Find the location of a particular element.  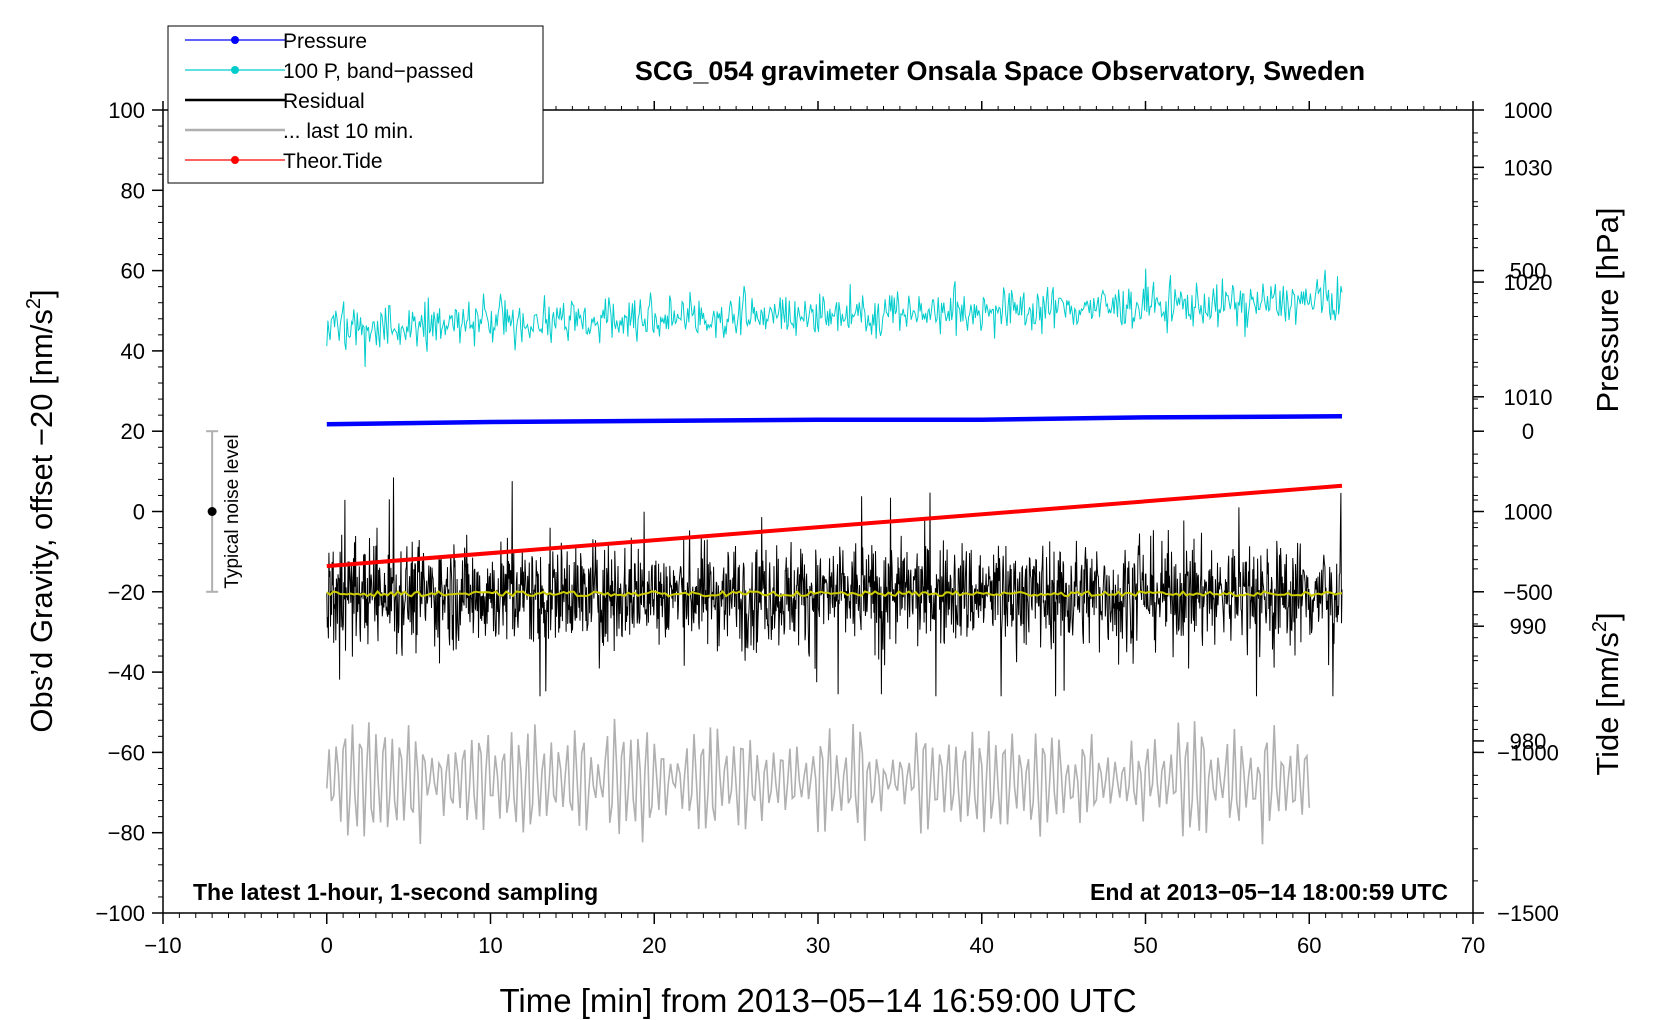

legend-box is located at coordinates (355, 104).